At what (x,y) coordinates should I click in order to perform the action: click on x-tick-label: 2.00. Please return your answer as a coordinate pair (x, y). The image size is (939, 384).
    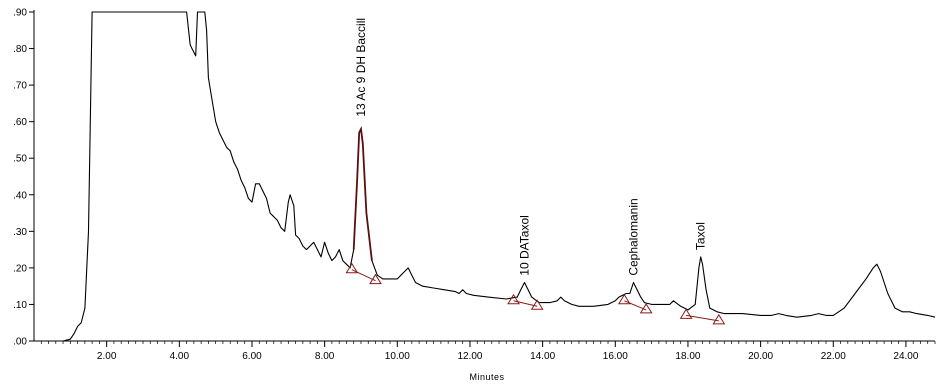
    Looking at the image, I should click on (107, 356).